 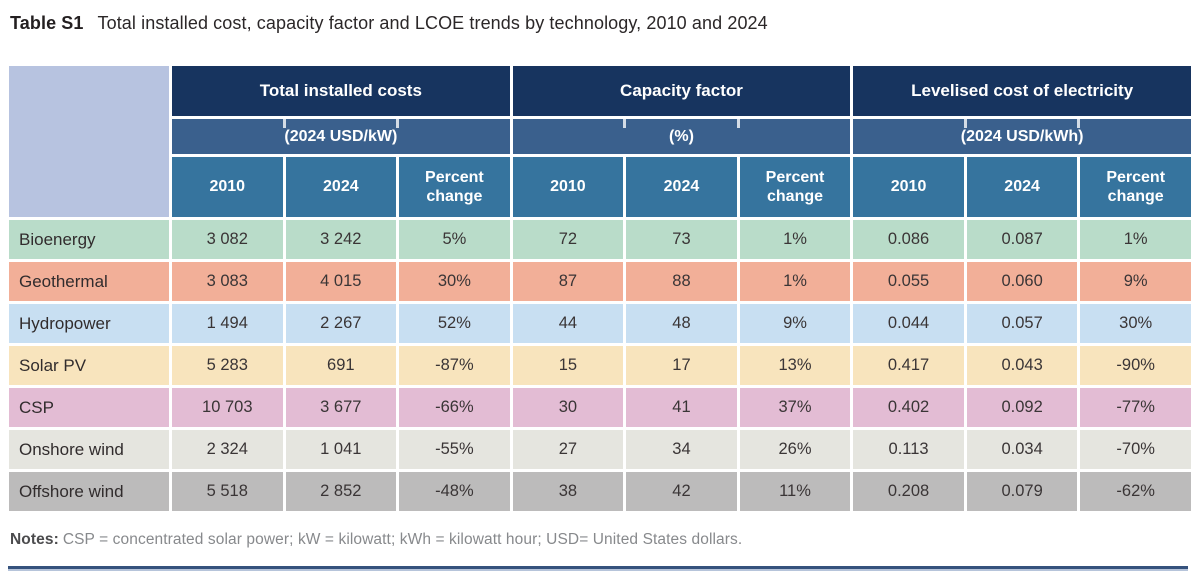 What do you see at coordinates (568, 407) in the screenshot?
I see `data-cell: 30` at bounding box center [568, 407].